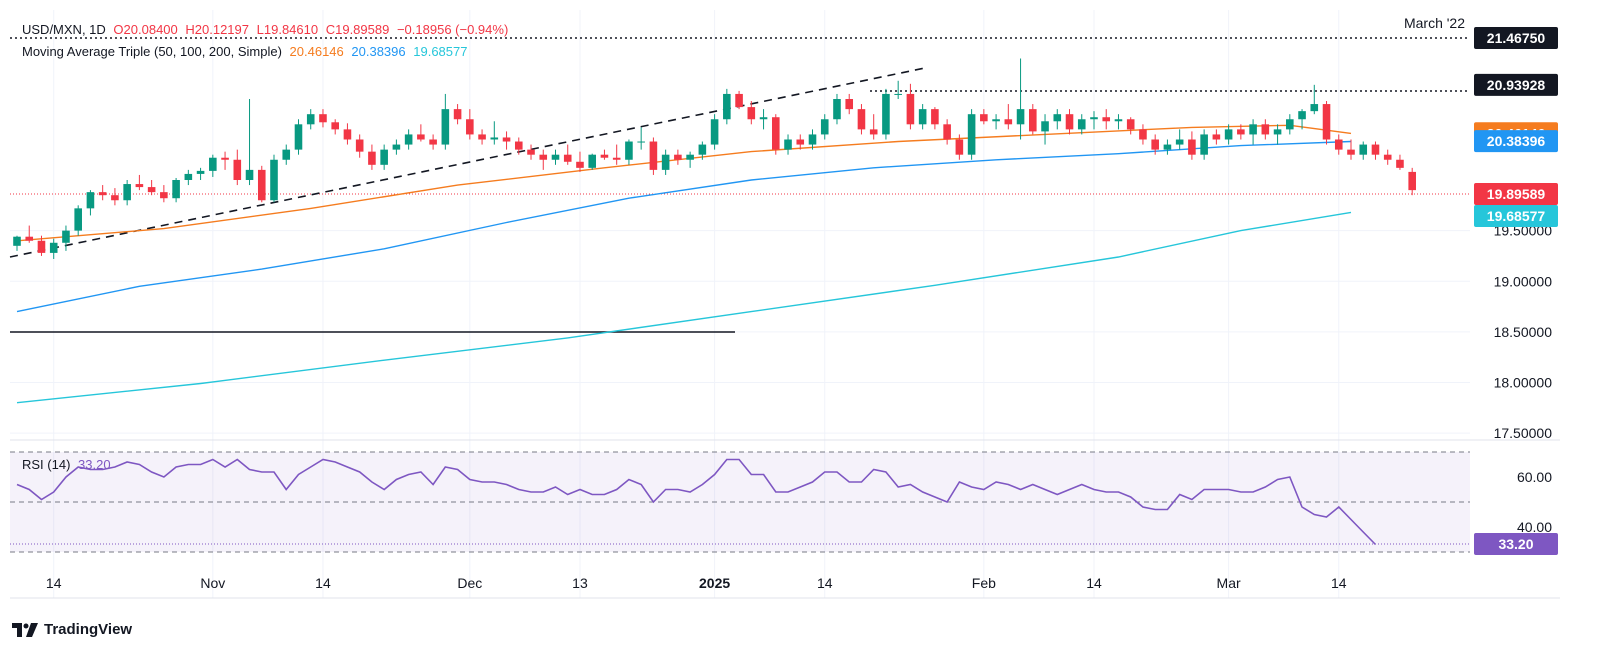 This screenshot has width=1600, height=655. I want to click on ma50-value: 20.46146, so click(316, 51).